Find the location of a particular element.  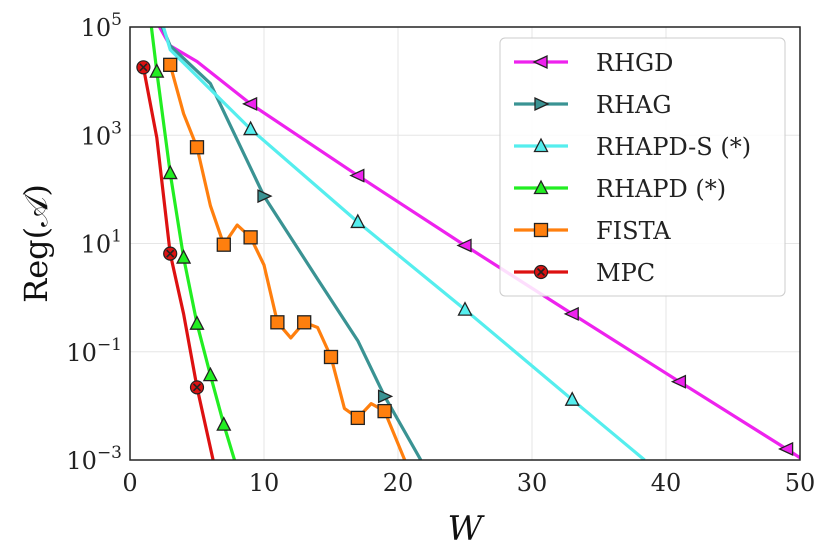

y-tick-exponent: −3 is located at coordinates (109, 453).